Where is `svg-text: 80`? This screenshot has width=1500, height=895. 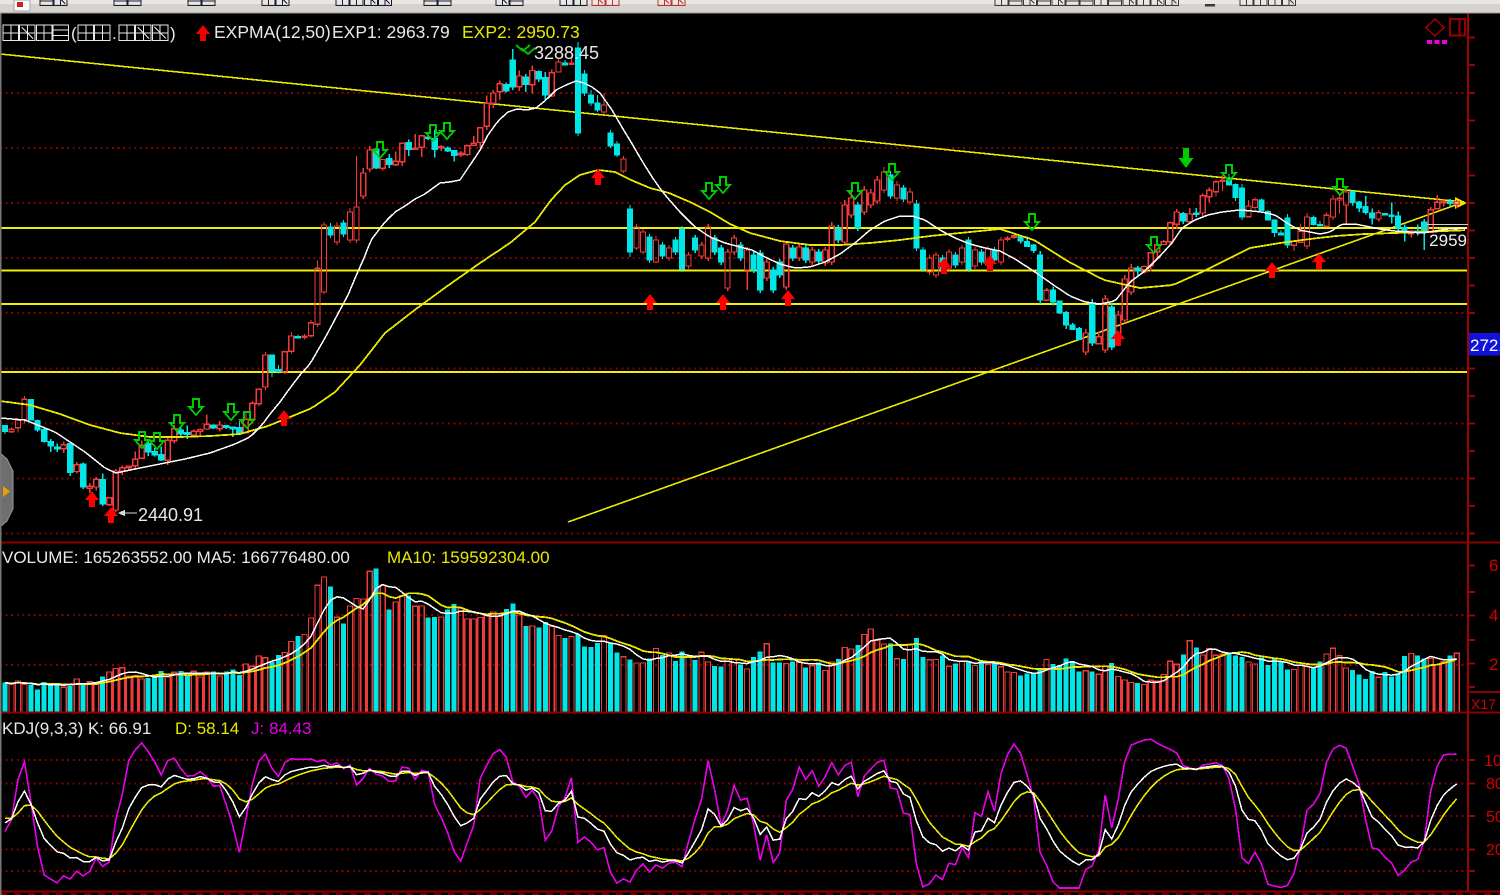 svg-text: 80 is located at coordinates (1493, 784).